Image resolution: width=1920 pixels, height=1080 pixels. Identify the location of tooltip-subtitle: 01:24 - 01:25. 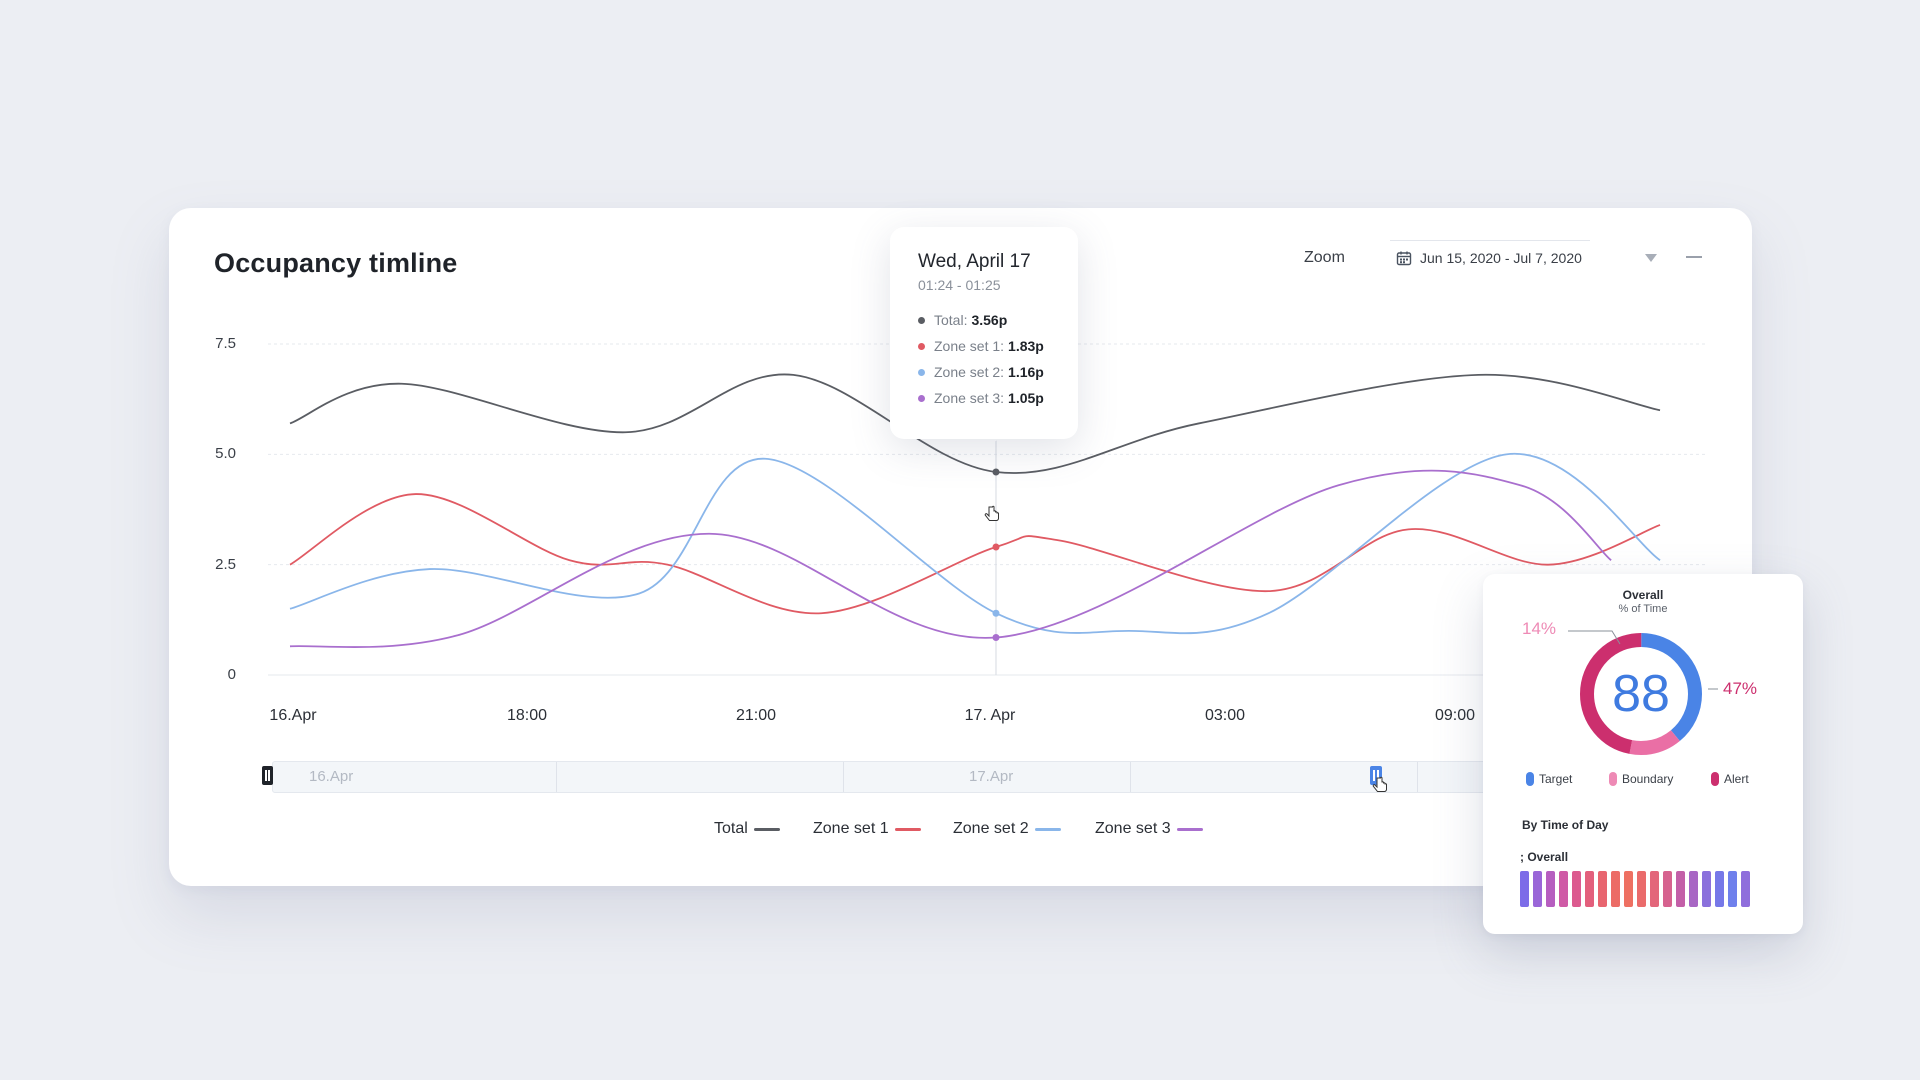
(959, 285).